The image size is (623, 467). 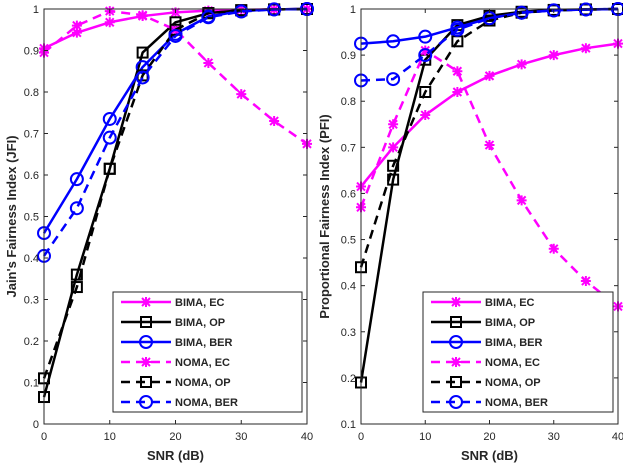 I want to click on y-axis-label: Jain's Fairness Index (JFI), so click(x=11, y=216).